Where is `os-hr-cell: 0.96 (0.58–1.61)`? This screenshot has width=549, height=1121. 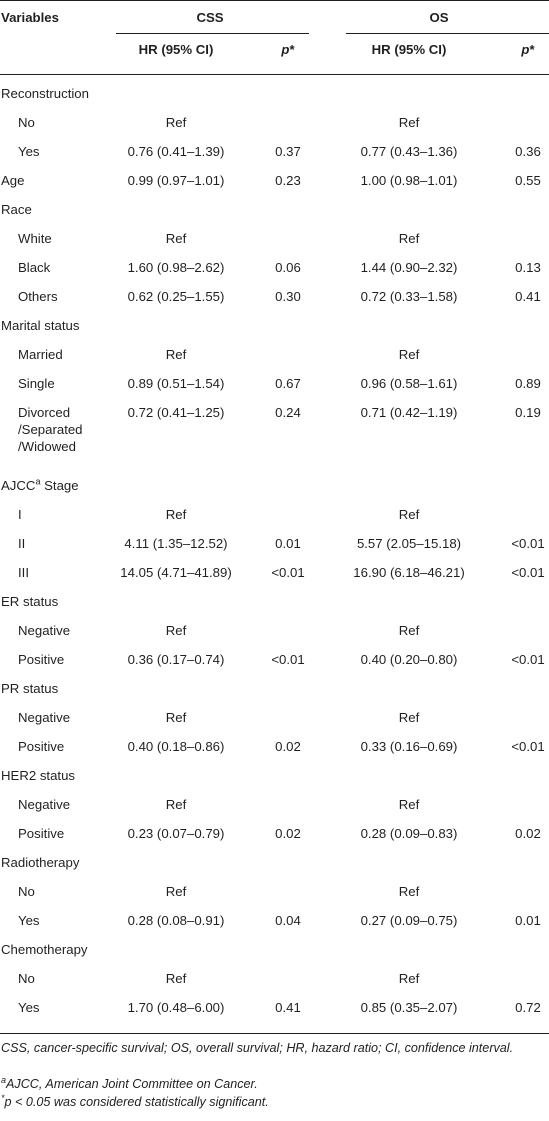
os-hr-cell: 0.96 (0.58–1.61) is located at coordinates (409, 383).